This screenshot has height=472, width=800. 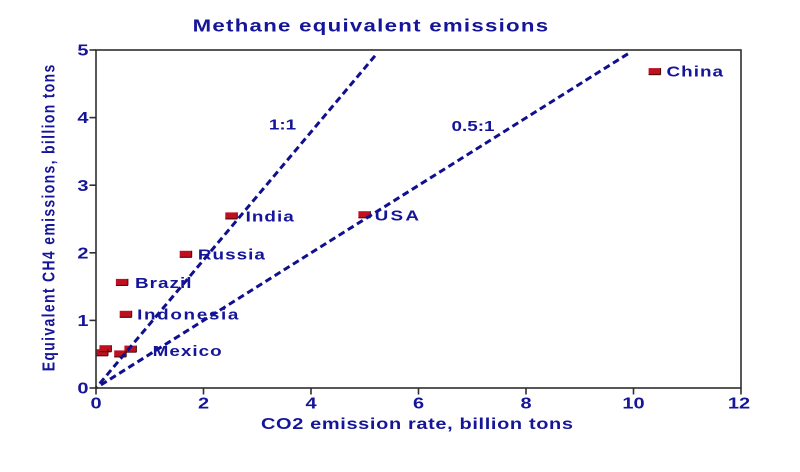 I want to click on svg-text: 8, so click(x=525, y=402).